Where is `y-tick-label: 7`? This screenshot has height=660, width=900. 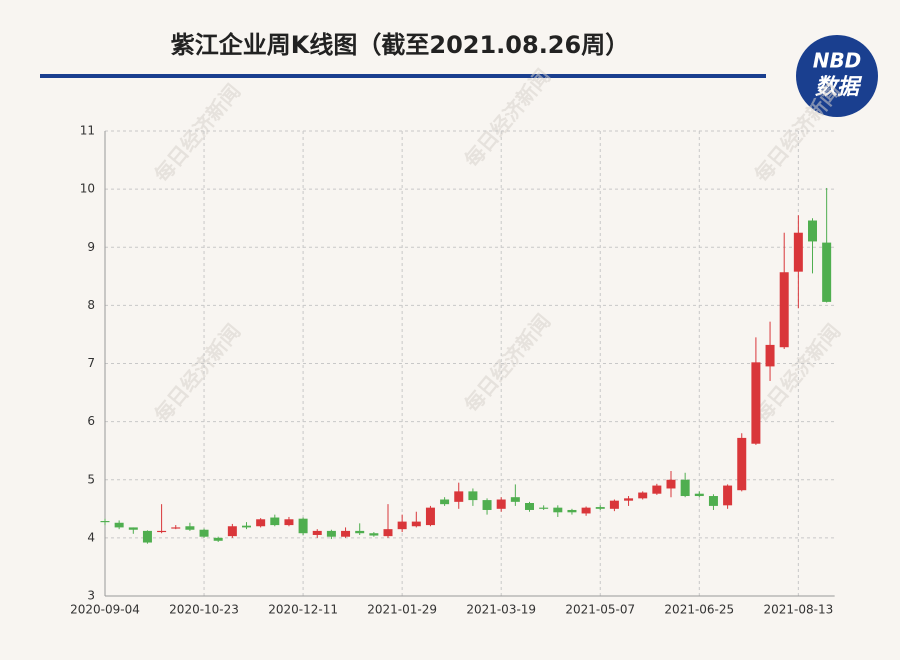 y-tick-label: 7 is located at coordinates (91, 363).